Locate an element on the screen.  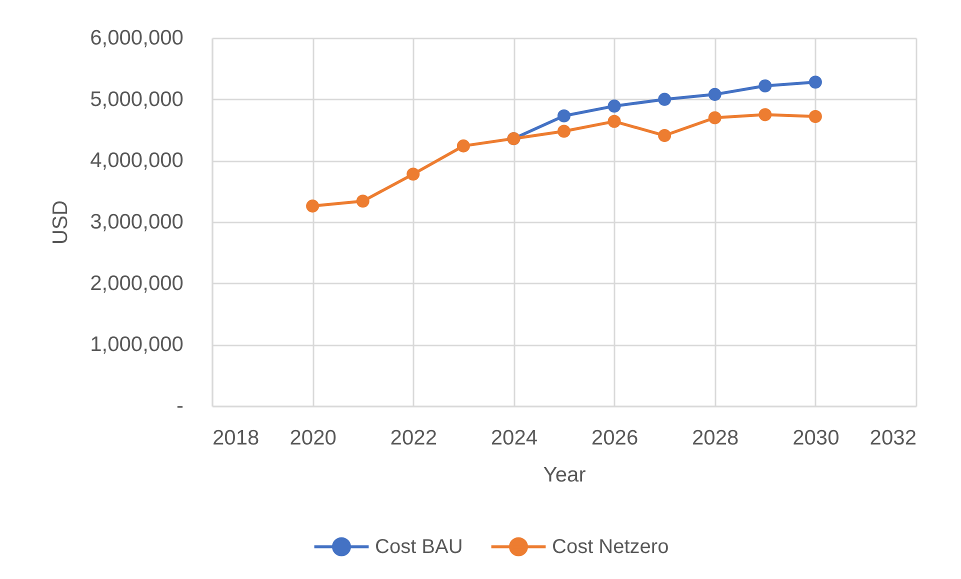
y-tick-label: 4,000,000 is located at coordinates (137, 160).